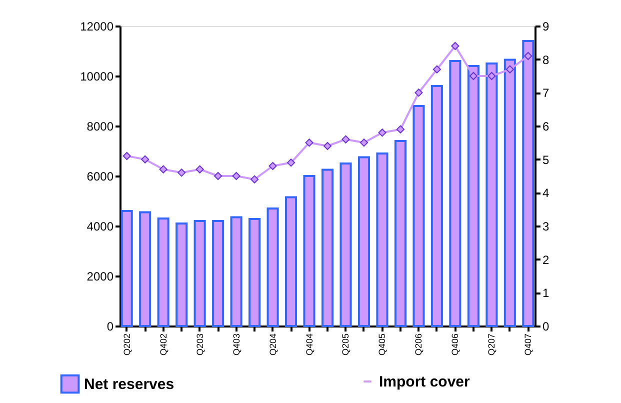  I want to click on y2-tick-label: 5, so click(546, 159).